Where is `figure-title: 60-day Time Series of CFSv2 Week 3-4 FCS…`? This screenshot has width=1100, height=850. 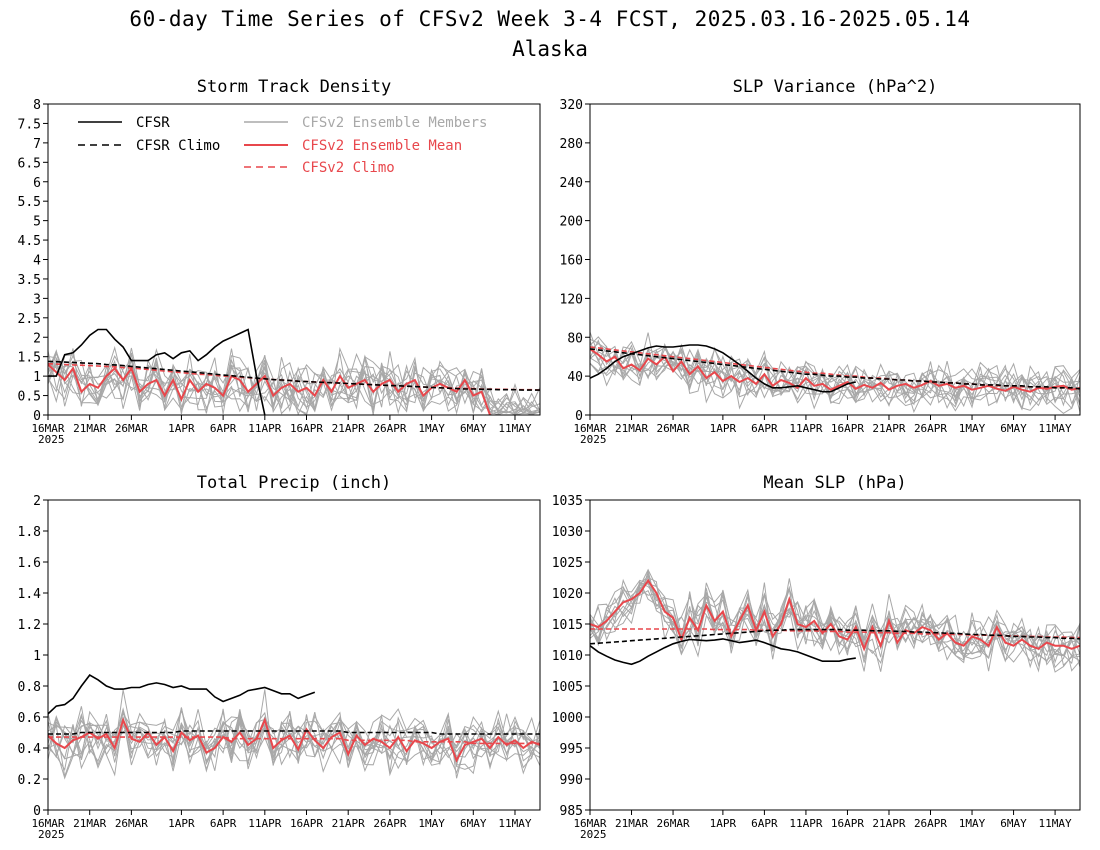 figure-title: 60-day Time Series of CFSv2 Week 3-4 FCS… is located at coordinates (550, 19).